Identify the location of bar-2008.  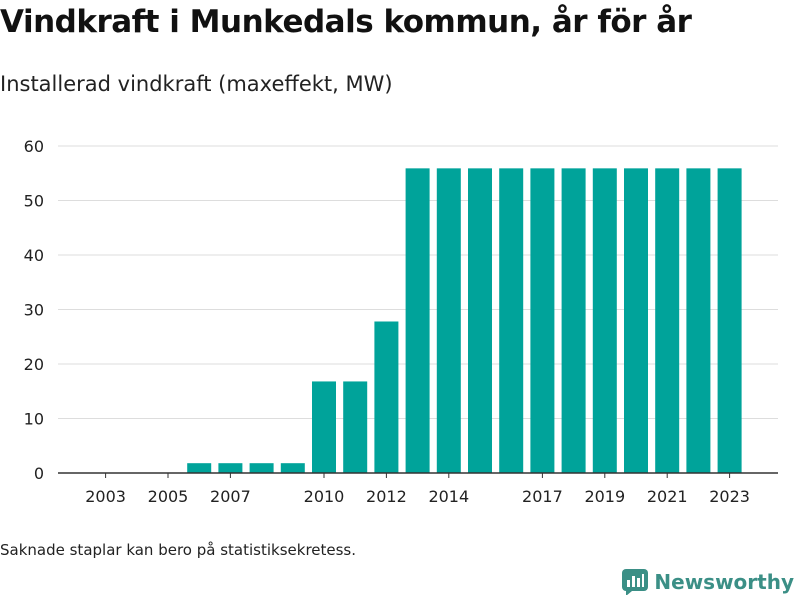
(261, 468).